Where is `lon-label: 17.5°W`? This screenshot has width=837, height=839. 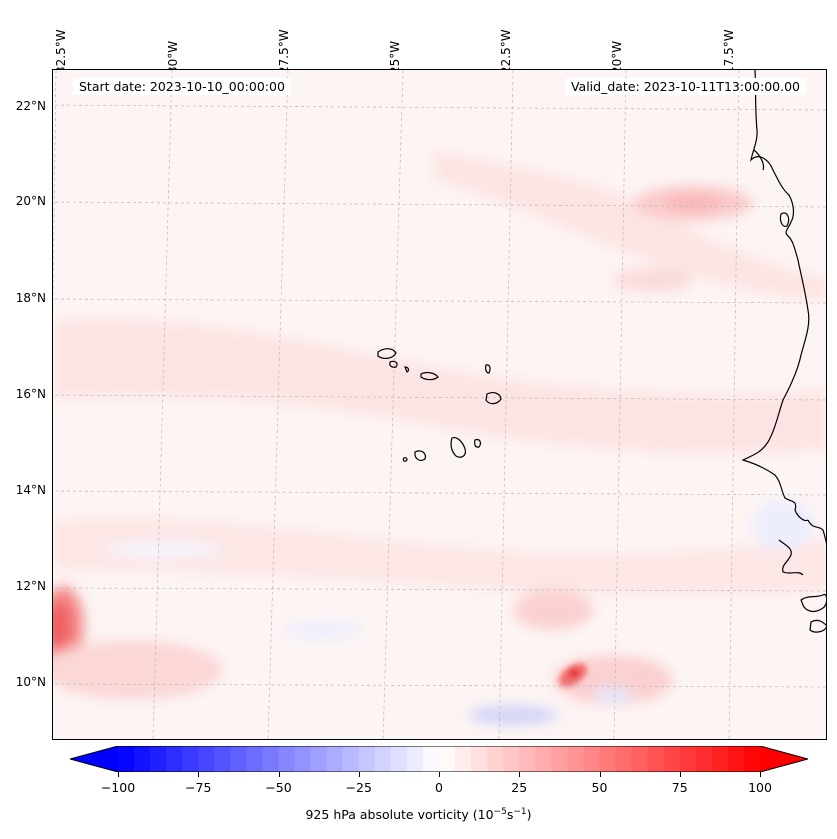
lon-label: 17.5°W is located at coordinates (729, 51).